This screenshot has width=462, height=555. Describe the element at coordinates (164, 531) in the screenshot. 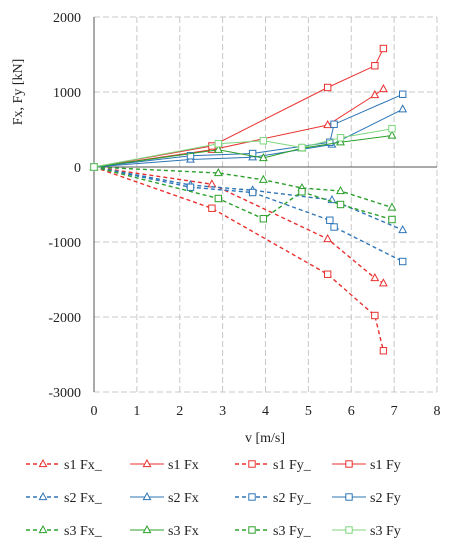

I see `legend-item: s3 Fx` at that location.